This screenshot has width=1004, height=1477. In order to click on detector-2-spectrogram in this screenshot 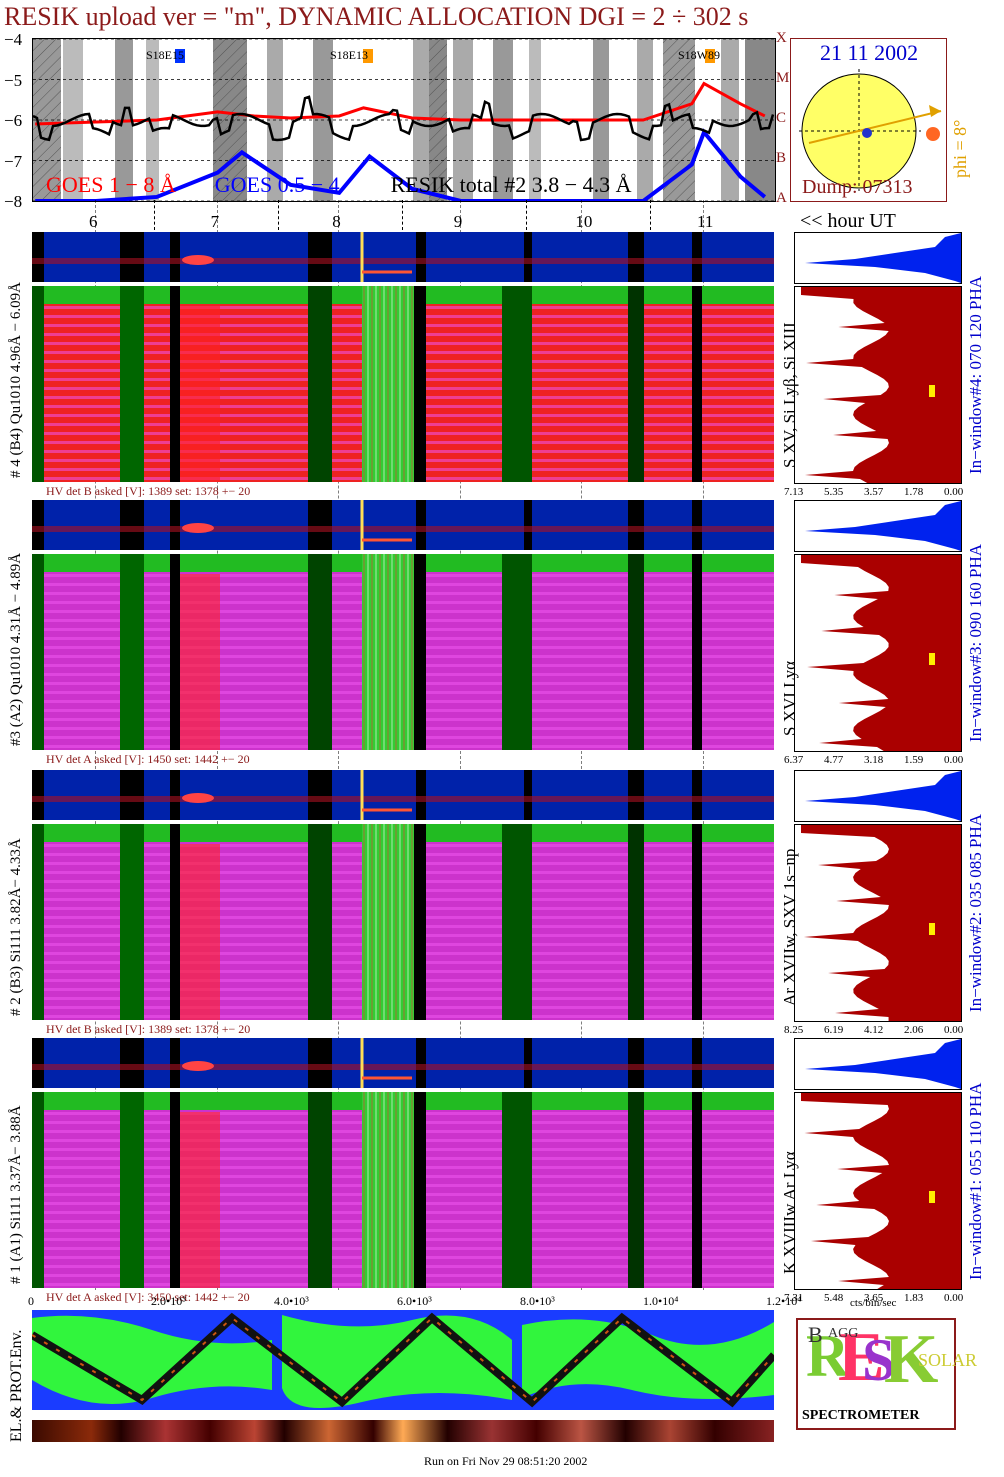, I will do `click(403, 922)`.